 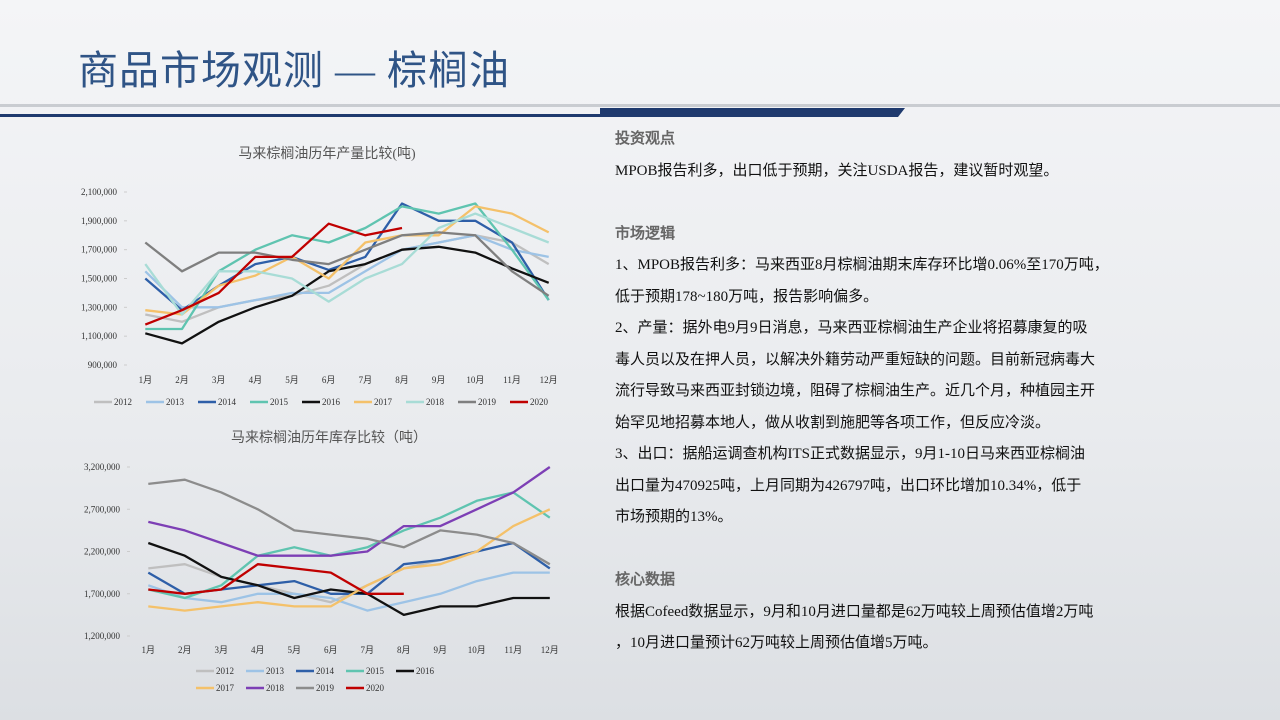 I want to click on section-heading: 投资观点, so click(x=645, y=139).